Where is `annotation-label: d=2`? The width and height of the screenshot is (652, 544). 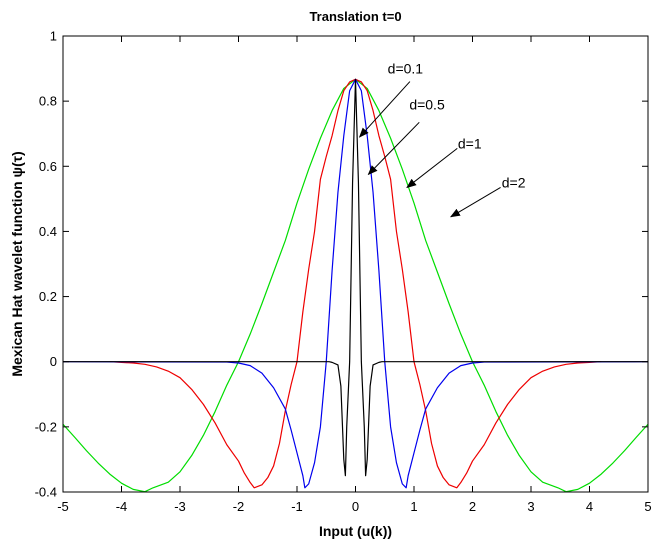 annotation-label: d=2 is located at coordinates (514, 182).